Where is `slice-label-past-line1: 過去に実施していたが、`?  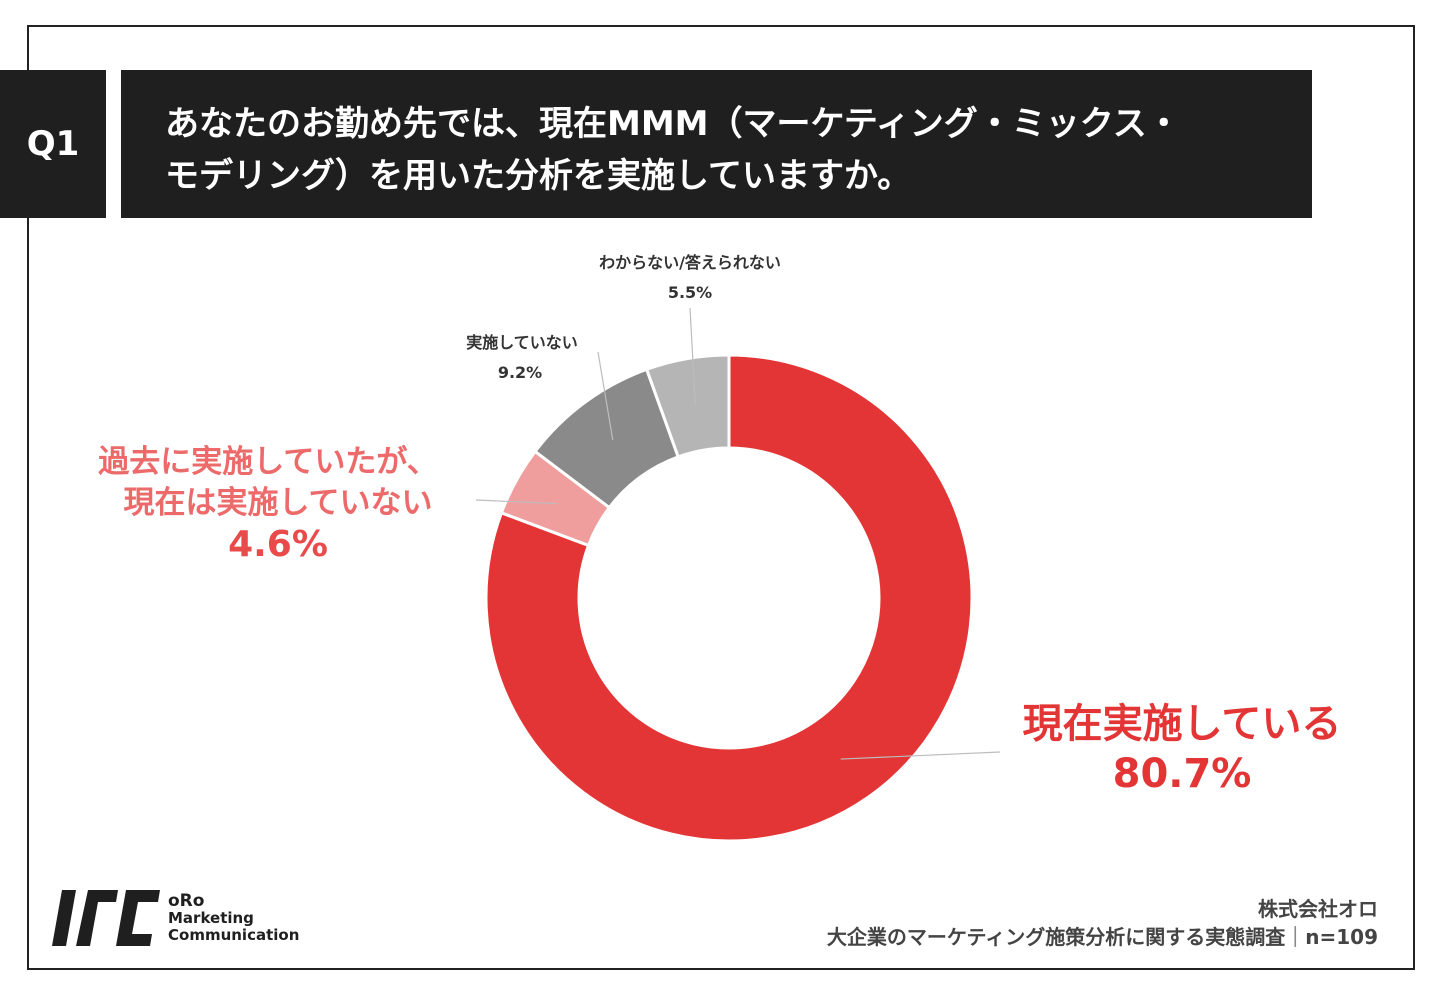 slice-label-past-line1: 過去に実施していたが、 is located at coordinates (267, 462).